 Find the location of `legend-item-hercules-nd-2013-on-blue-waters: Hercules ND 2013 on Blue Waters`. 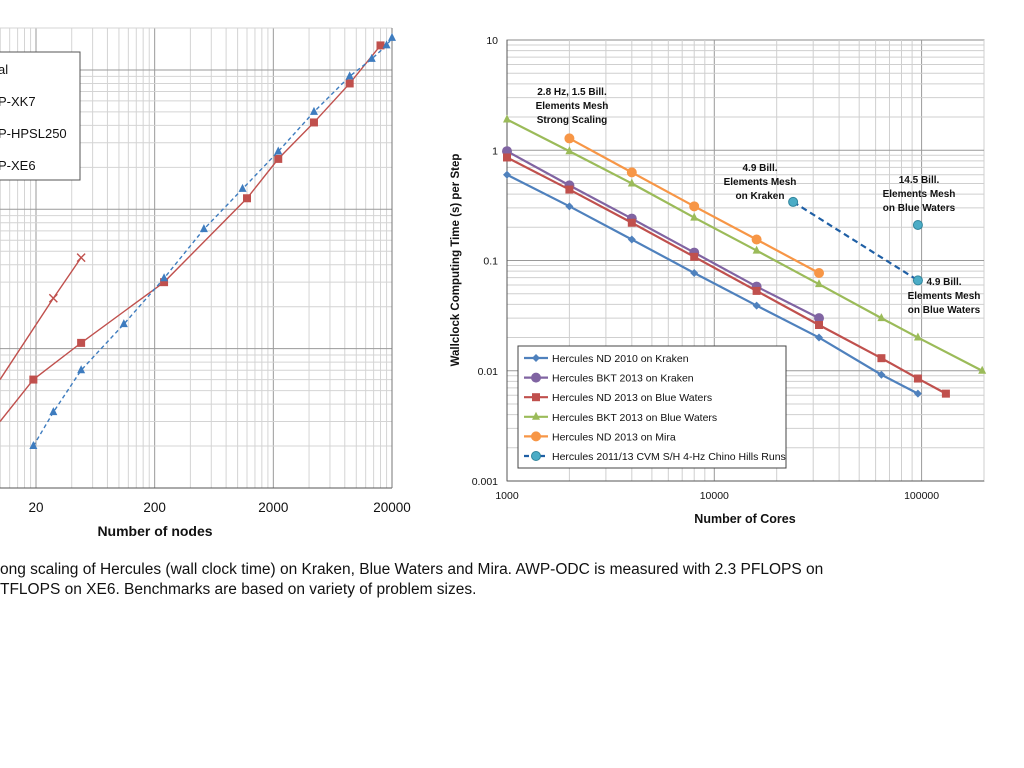

legend-item-hercules-nd-2013-on-blue-waters: Hercules ND 2013 on Blue Waters is located at coordinates (618, 398).